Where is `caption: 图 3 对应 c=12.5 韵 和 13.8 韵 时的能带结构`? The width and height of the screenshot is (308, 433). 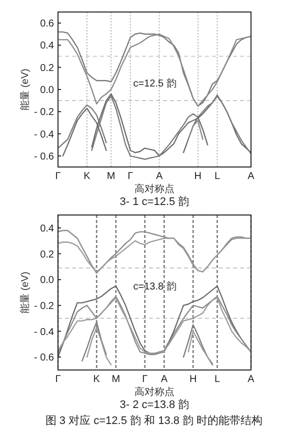 caption: 图 3 对应 c=12.5 韵 和 13.8 韵 时的能带结构 is located at coordinates (154, 420).